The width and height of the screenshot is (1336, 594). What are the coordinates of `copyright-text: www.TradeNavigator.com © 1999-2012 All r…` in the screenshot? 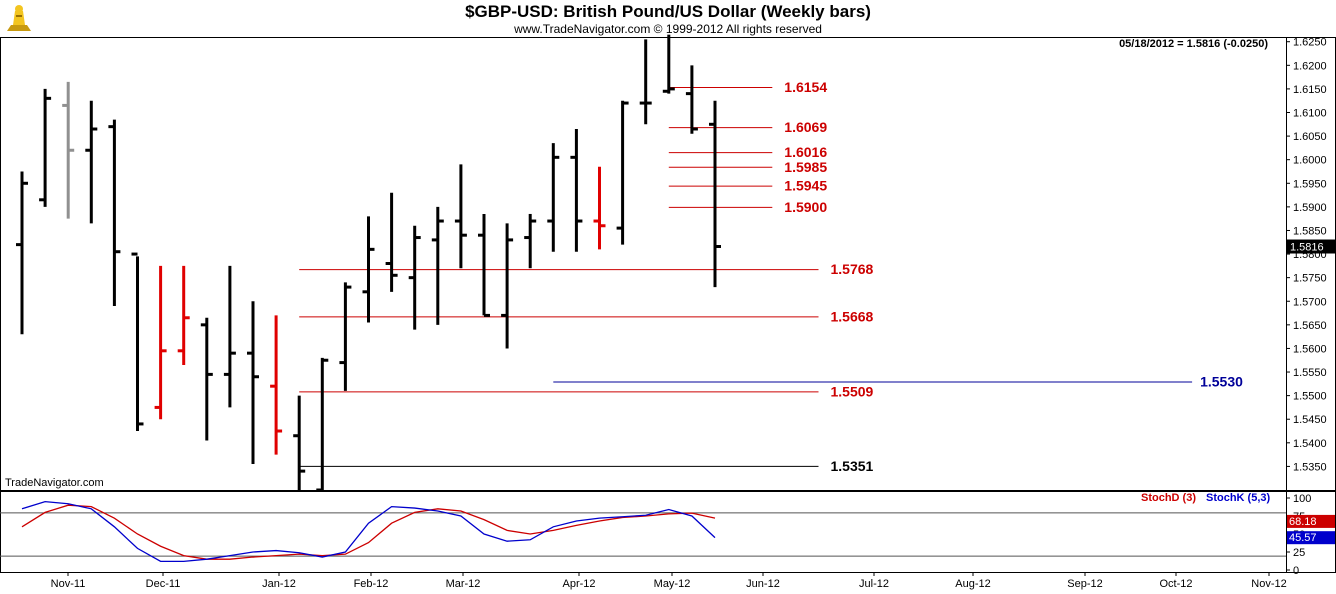 It's located at (668, 29).